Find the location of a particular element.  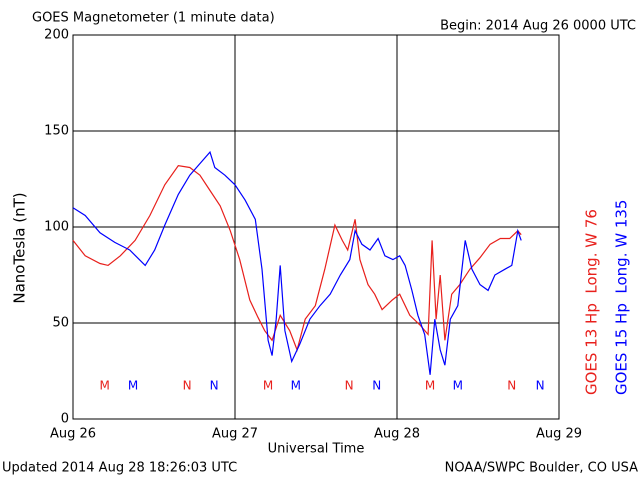

footer-left: Updated 2014 Aug 28 18:26:03 UTC is located at coordinates (119, 468).